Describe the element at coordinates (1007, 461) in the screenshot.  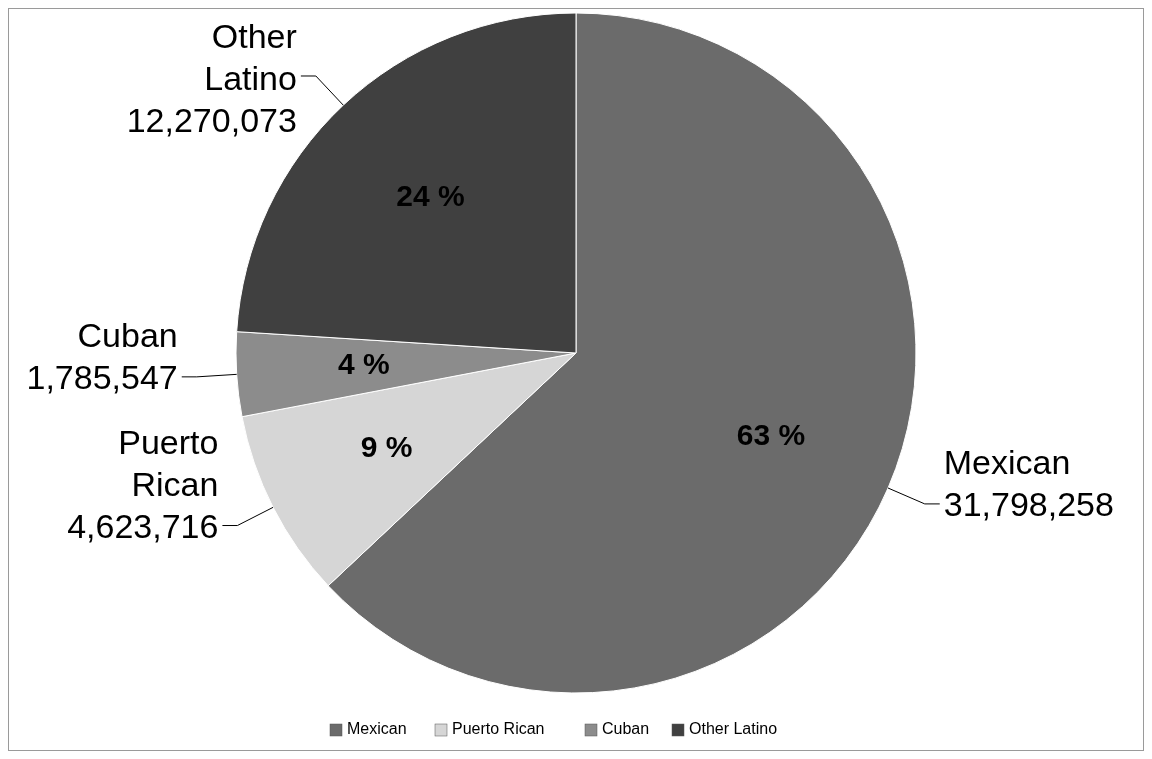
I see `slice-label: Mexican` at that location.